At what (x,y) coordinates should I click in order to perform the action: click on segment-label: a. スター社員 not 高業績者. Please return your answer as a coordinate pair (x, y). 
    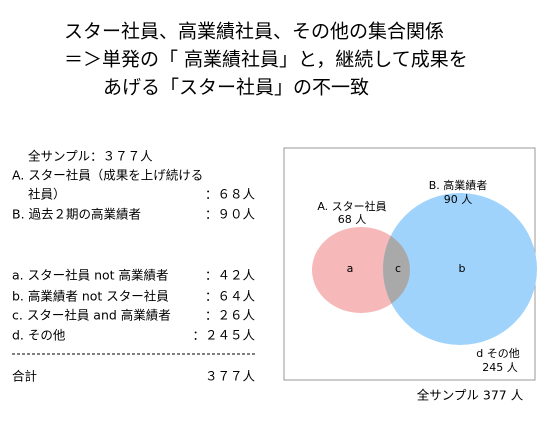
    Looking at the image, I should click on (90, 275).